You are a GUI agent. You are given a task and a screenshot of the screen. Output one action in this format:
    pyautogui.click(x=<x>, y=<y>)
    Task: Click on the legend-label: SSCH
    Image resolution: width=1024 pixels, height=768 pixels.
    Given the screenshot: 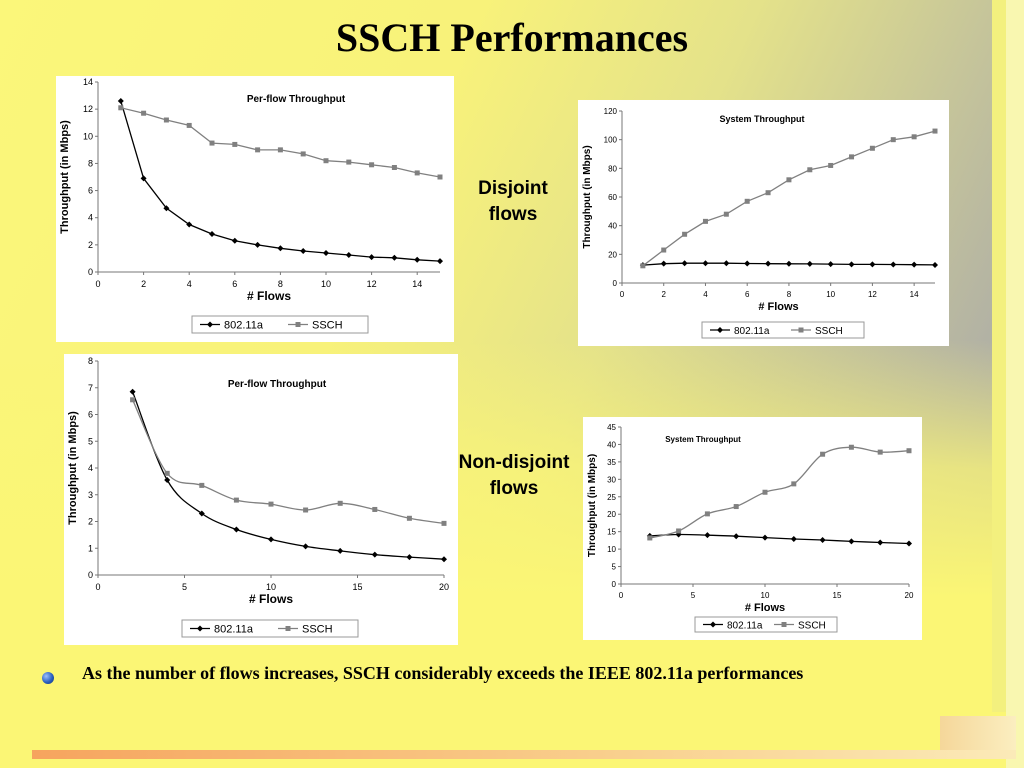 What is the action you would take?
    pyautogui.click(x=317, y=630)
    